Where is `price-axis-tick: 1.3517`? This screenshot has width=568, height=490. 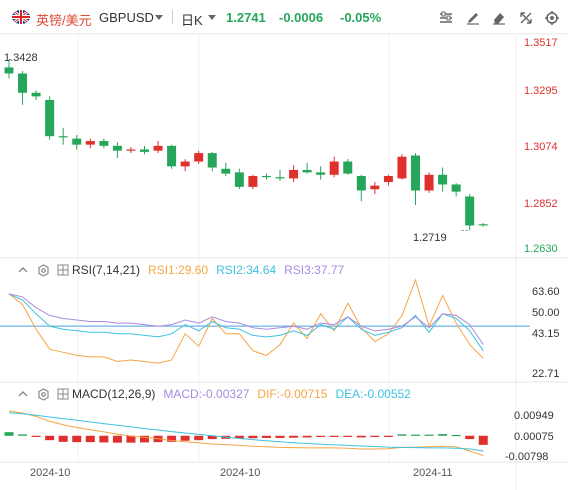 price-axis-tick: 1.3517 is located at coordinates (541, 43).